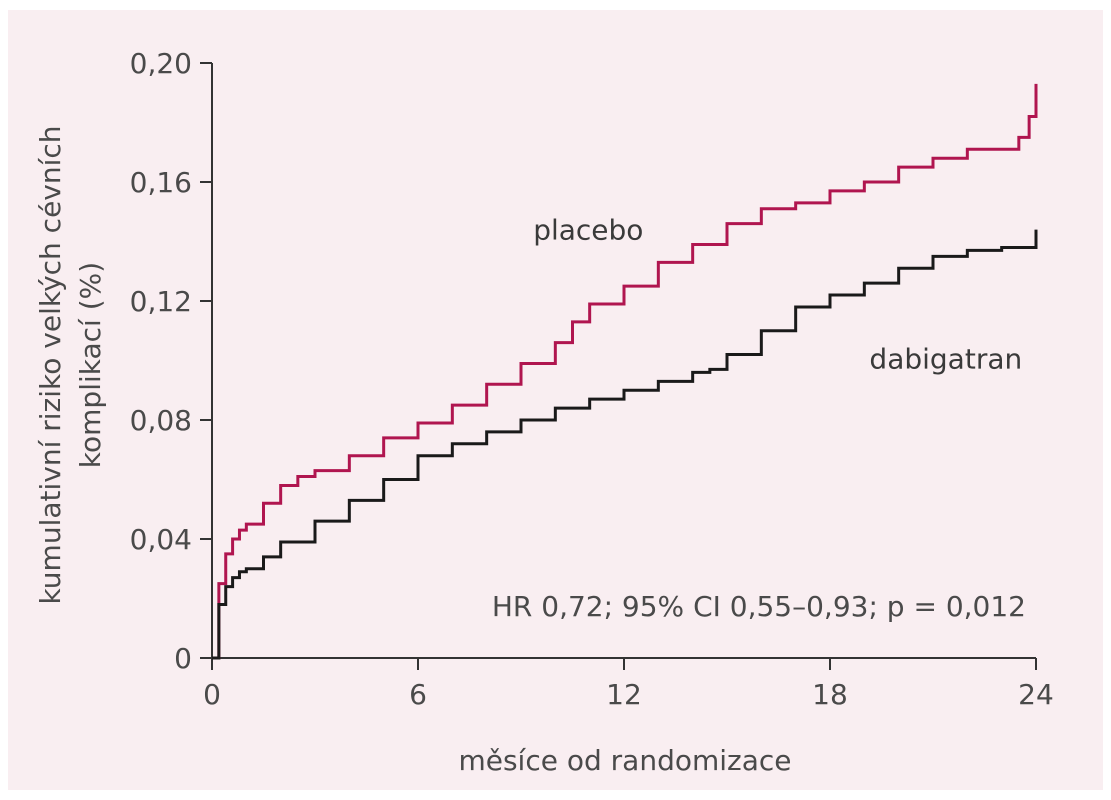 The image size is (1111, 800). What do you see at coordinates (212, 694) in the screenshot?
I see `x-tick-label: 0` at bounding box center [212, 694].